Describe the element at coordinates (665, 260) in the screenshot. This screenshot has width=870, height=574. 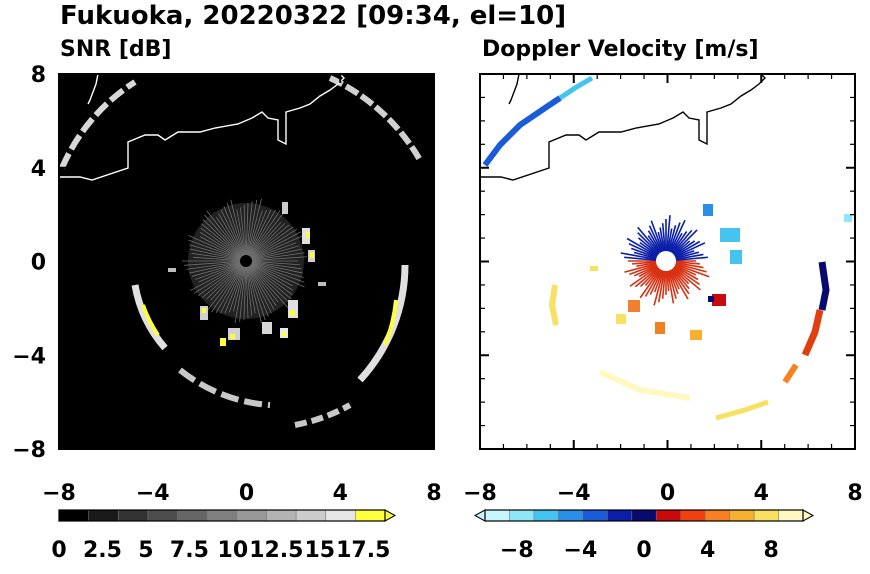
I see `doppler-rays` at that location.